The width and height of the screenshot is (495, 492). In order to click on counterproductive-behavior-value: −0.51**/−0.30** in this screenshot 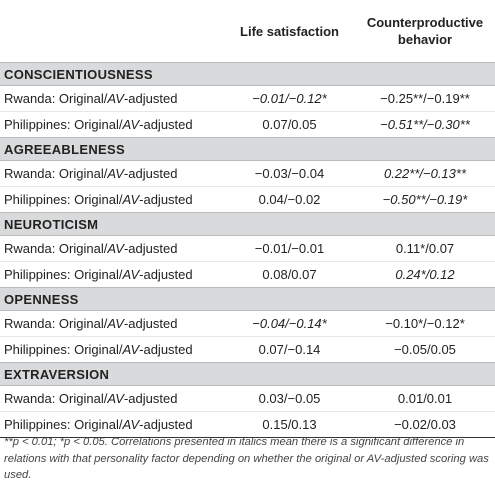, I will do `click(425, 124)`.